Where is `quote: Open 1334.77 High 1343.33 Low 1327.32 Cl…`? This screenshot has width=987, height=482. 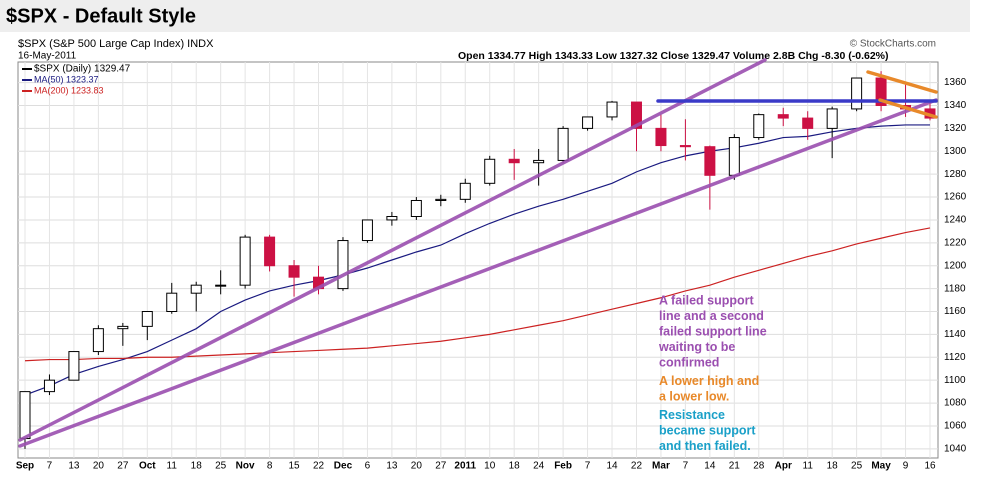 quote: Open 1334.77 High 1343.33 Low 1327.32 Cl… is located at coordinates (673, 56).